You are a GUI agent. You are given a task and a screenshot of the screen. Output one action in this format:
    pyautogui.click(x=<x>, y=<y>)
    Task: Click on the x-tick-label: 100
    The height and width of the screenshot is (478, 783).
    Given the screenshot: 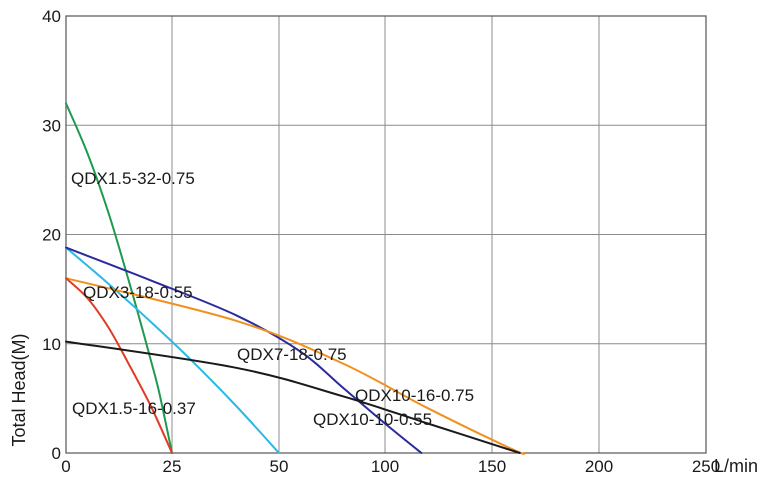 What is the action you would take?
    pyautogui.click(x=385, y=466)
    